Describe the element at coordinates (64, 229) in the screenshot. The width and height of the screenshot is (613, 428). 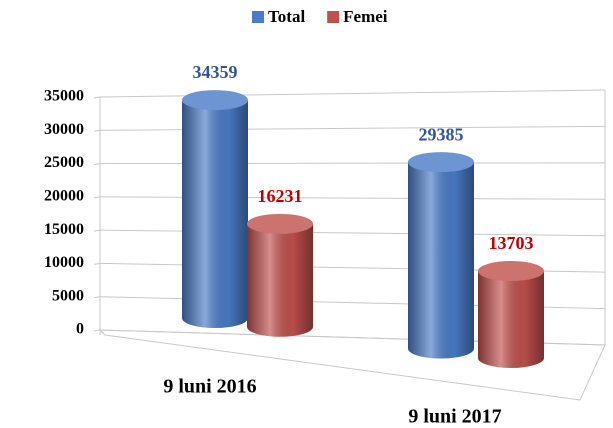
I see `y-tick-label: 15000` at that location.